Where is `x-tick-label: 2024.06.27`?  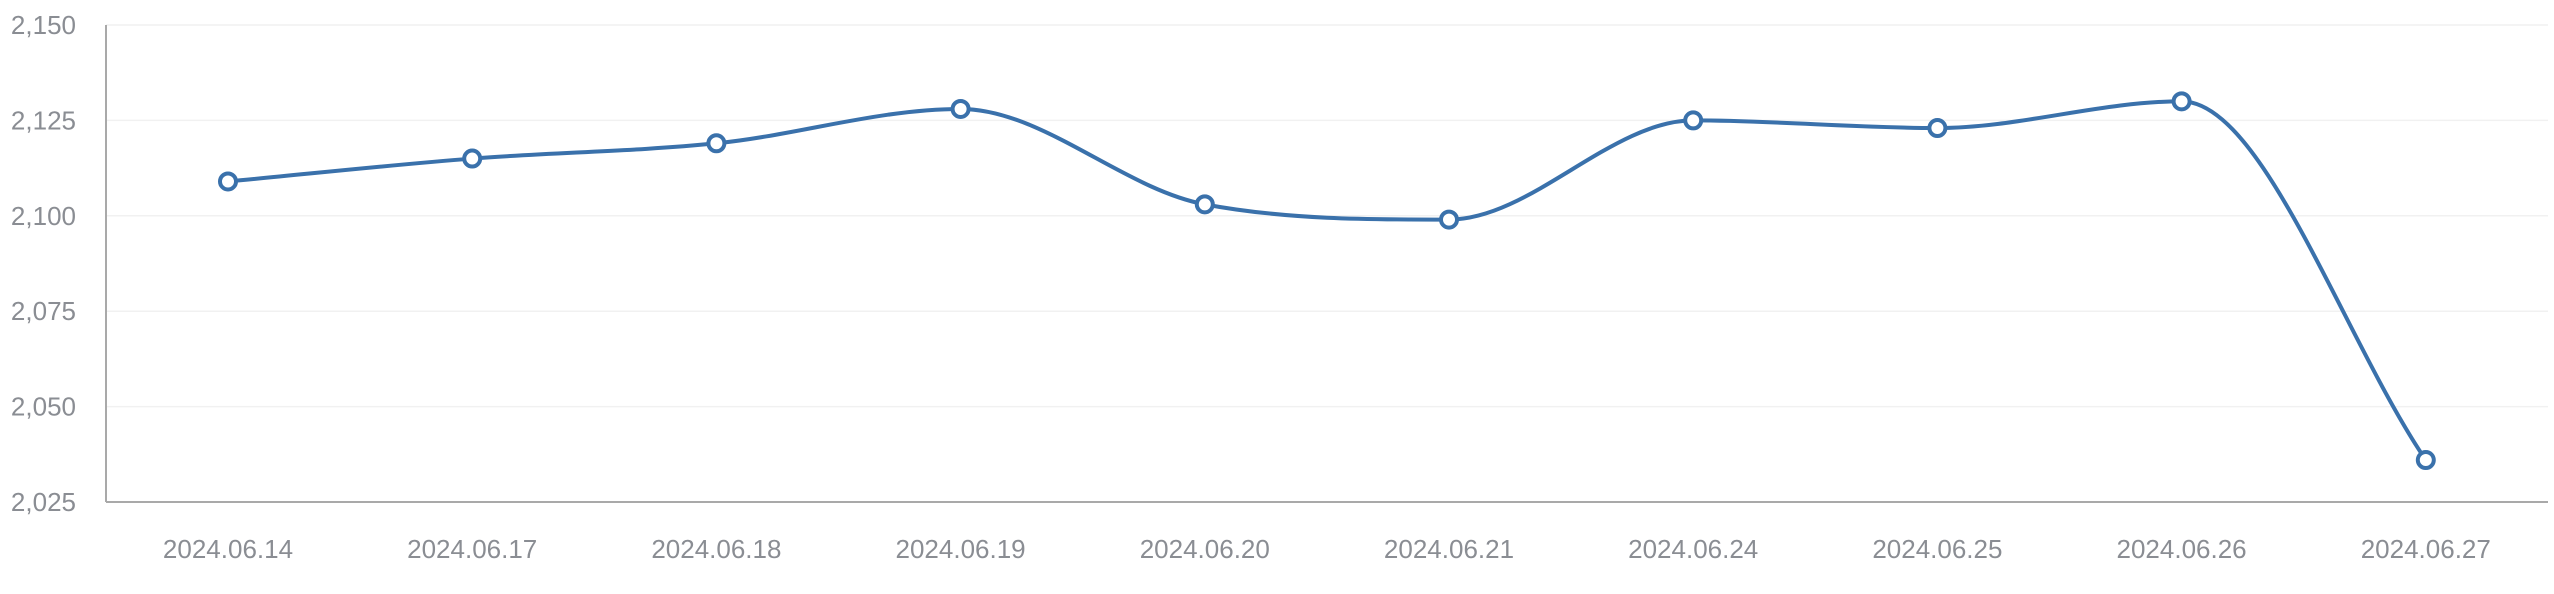
x-tick-label: 2024.06.27 is located at coordinates (2426, 549).